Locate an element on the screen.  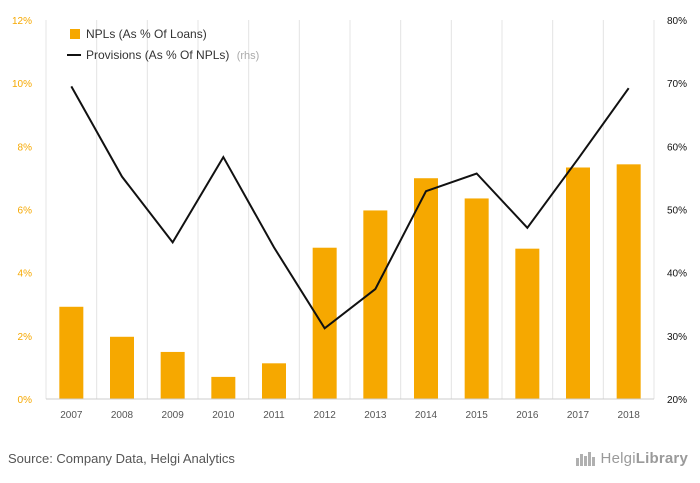
x-tick-label: 2013 is located at coordinates (375, 415).